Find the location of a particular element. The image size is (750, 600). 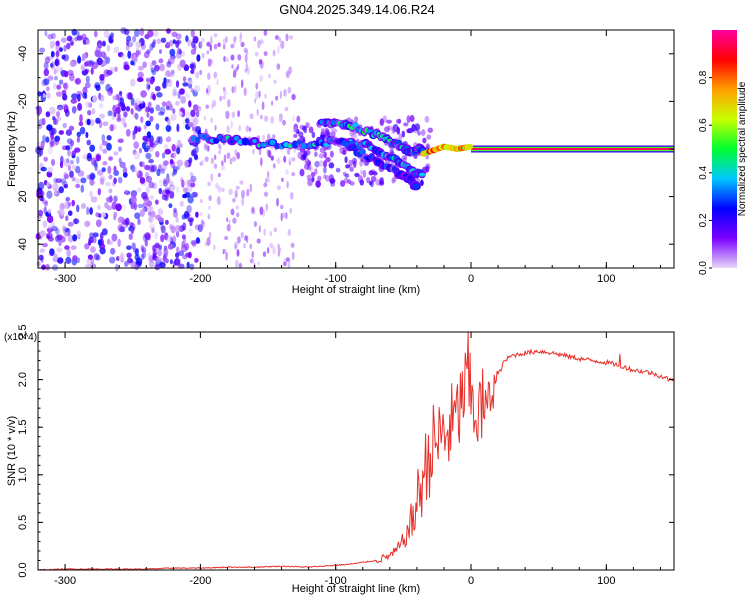

spectrogram-ylabel: Frequency (Hz) is located at coordinates (12, 149).